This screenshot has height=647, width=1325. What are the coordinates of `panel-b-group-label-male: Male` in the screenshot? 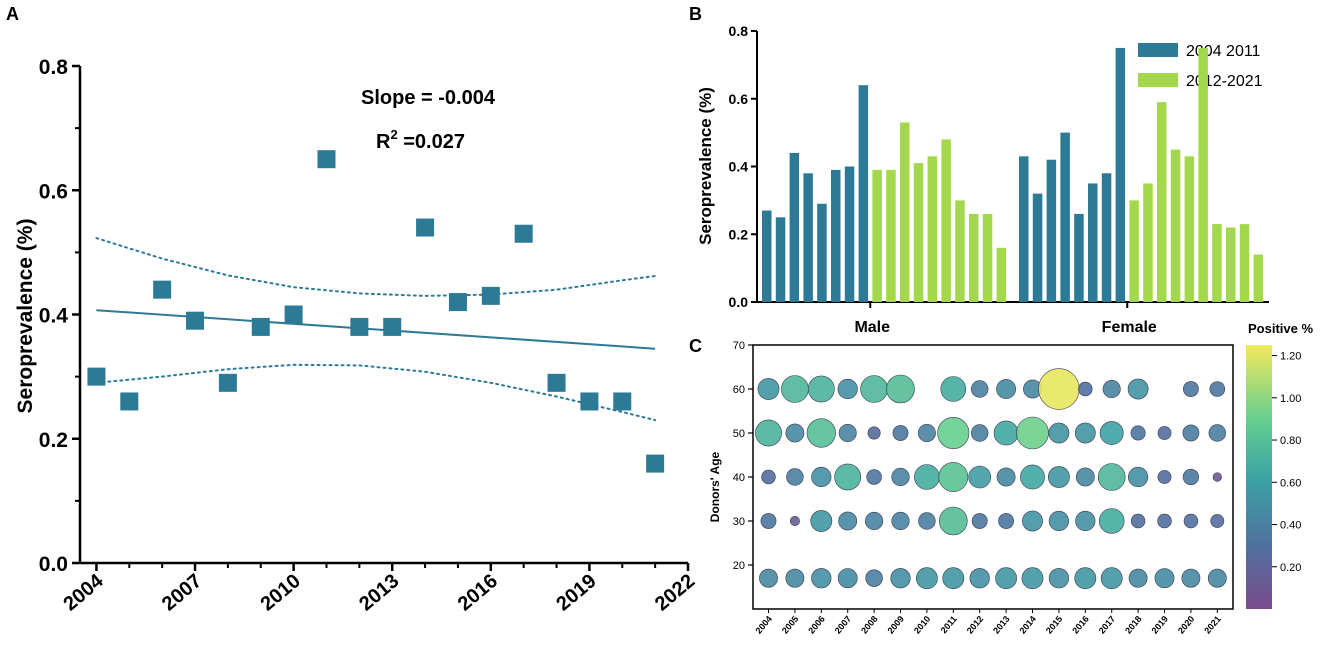 It's located at (872, 327).